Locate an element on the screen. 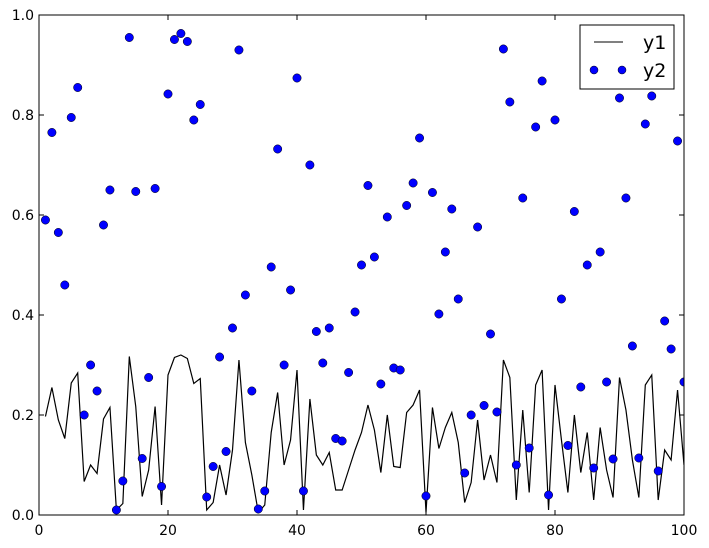 Image resolution: width=709 pixels, height=548 pixels. y-tick-label: 0.4 is located at coordinates (23, 316).